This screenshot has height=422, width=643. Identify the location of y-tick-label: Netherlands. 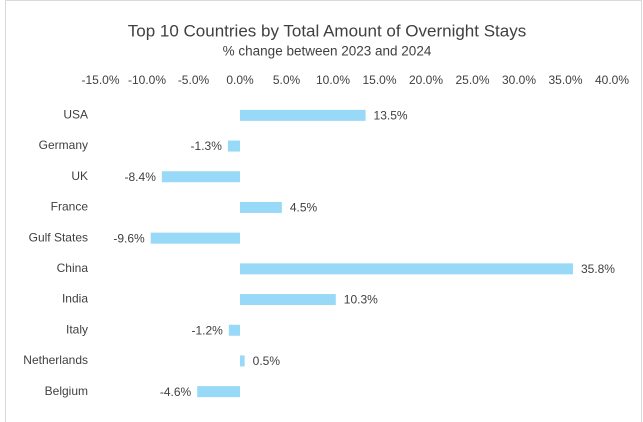
(55, 360).